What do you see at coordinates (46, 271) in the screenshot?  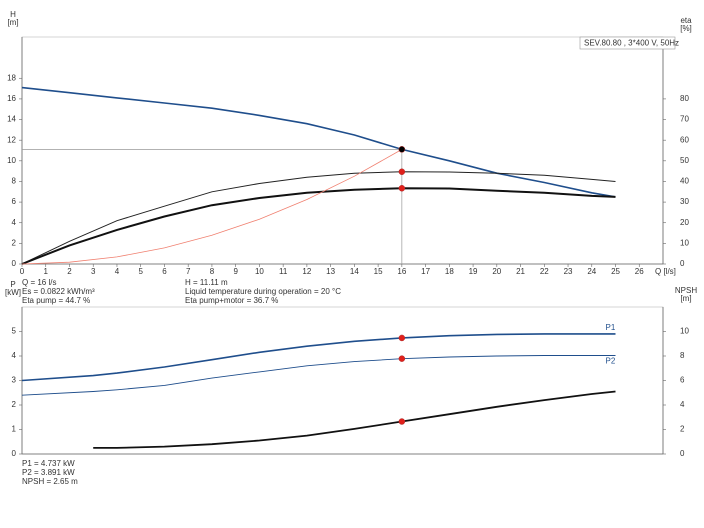 I see `x-tick-label: 1` at bounding box center [46, 271].